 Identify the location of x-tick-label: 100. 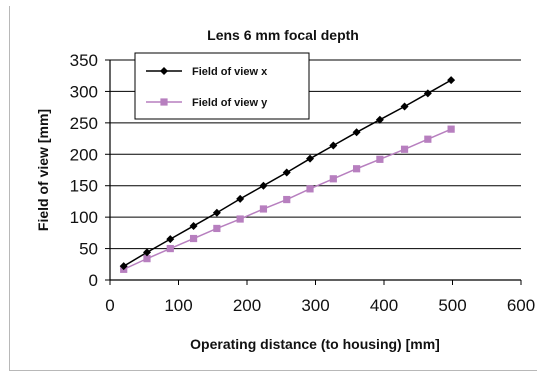
(178, 305).